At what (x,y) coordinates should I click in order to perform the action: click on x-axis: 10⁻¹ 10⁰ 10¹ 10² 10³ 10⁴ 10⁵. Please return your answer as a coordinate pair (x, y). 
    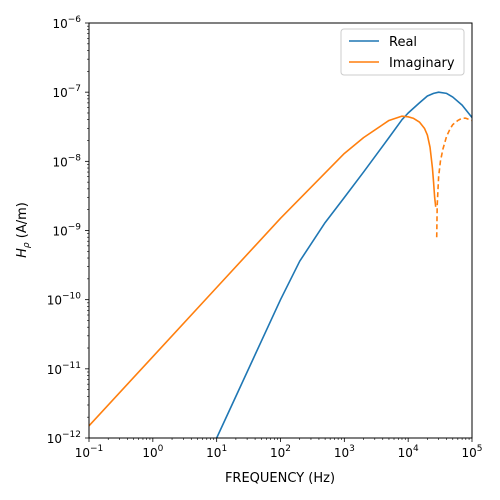
    Looking at the image, I should click on (279, 449).